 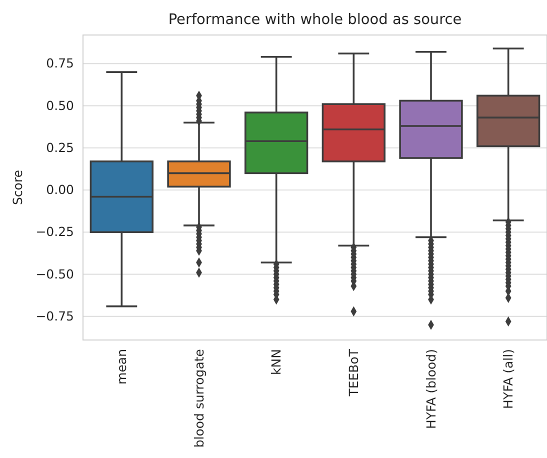 What do you see at coordinates (276, 362) in the screenshot?
I see `x-tick-label: kNN` at bounding box center [276, 362].